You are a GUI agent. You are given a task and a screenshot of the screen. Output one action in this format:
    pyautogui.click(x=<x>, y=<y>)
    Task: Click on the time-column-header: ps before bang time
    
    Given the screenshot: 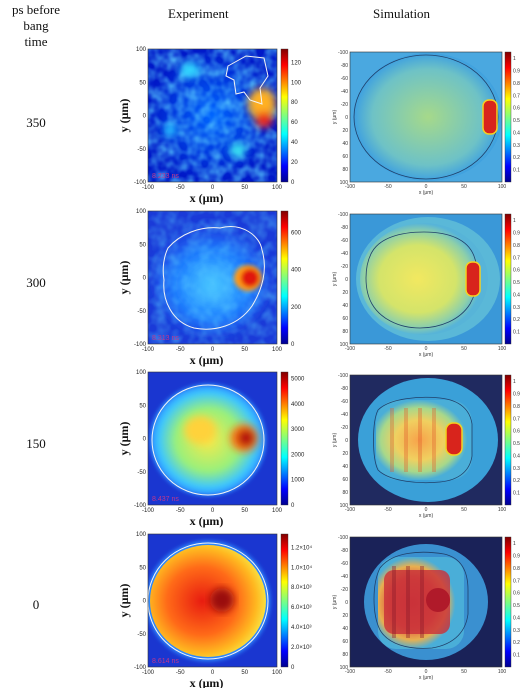 What is the action you would take?
    pyautogui.click(x=36, y=26)
    